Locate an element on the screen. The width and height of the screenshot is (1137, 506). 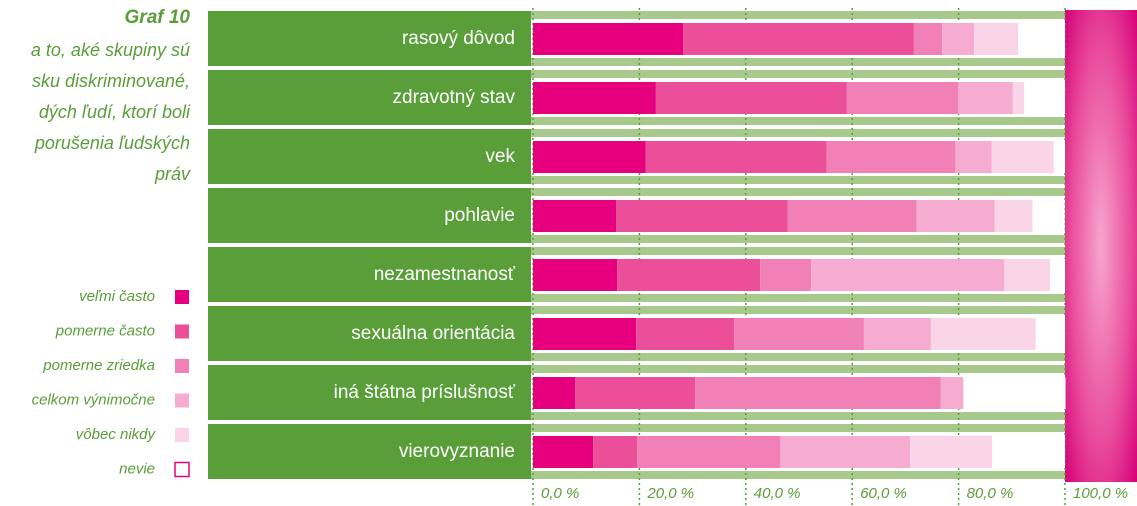
legend-label: vôbec nikdy is located at coordinates (116, 434).